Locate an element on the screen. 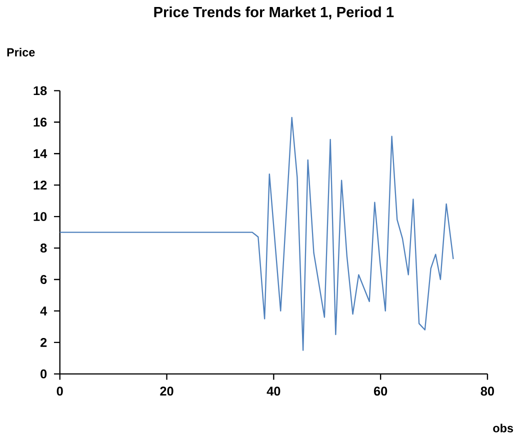 The width and height of the screenshot is (520, 439). y-tick-label: 16 is located at coordinates (40, 122).